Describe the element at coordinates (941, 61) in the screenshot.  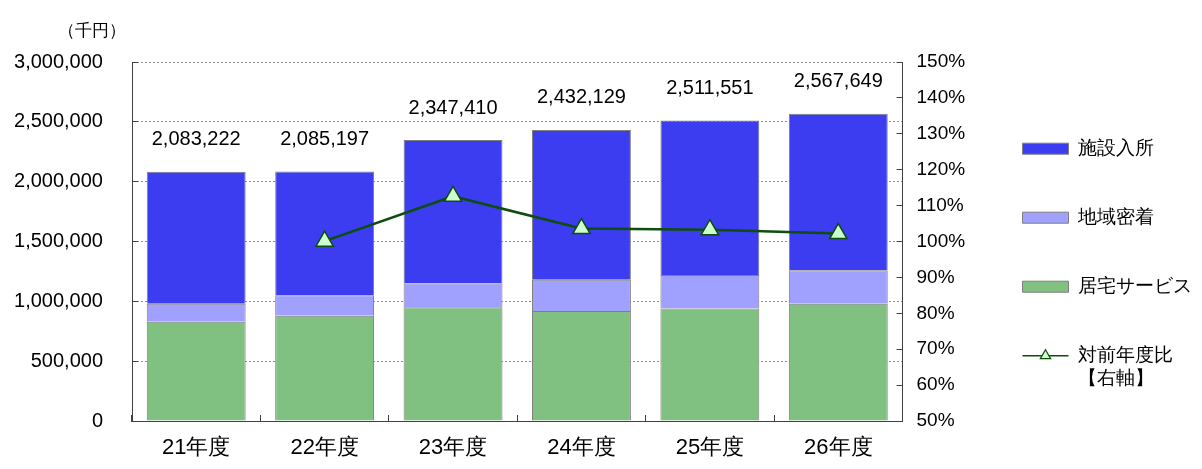
I see `y2-tick-label: 150%` at that location.